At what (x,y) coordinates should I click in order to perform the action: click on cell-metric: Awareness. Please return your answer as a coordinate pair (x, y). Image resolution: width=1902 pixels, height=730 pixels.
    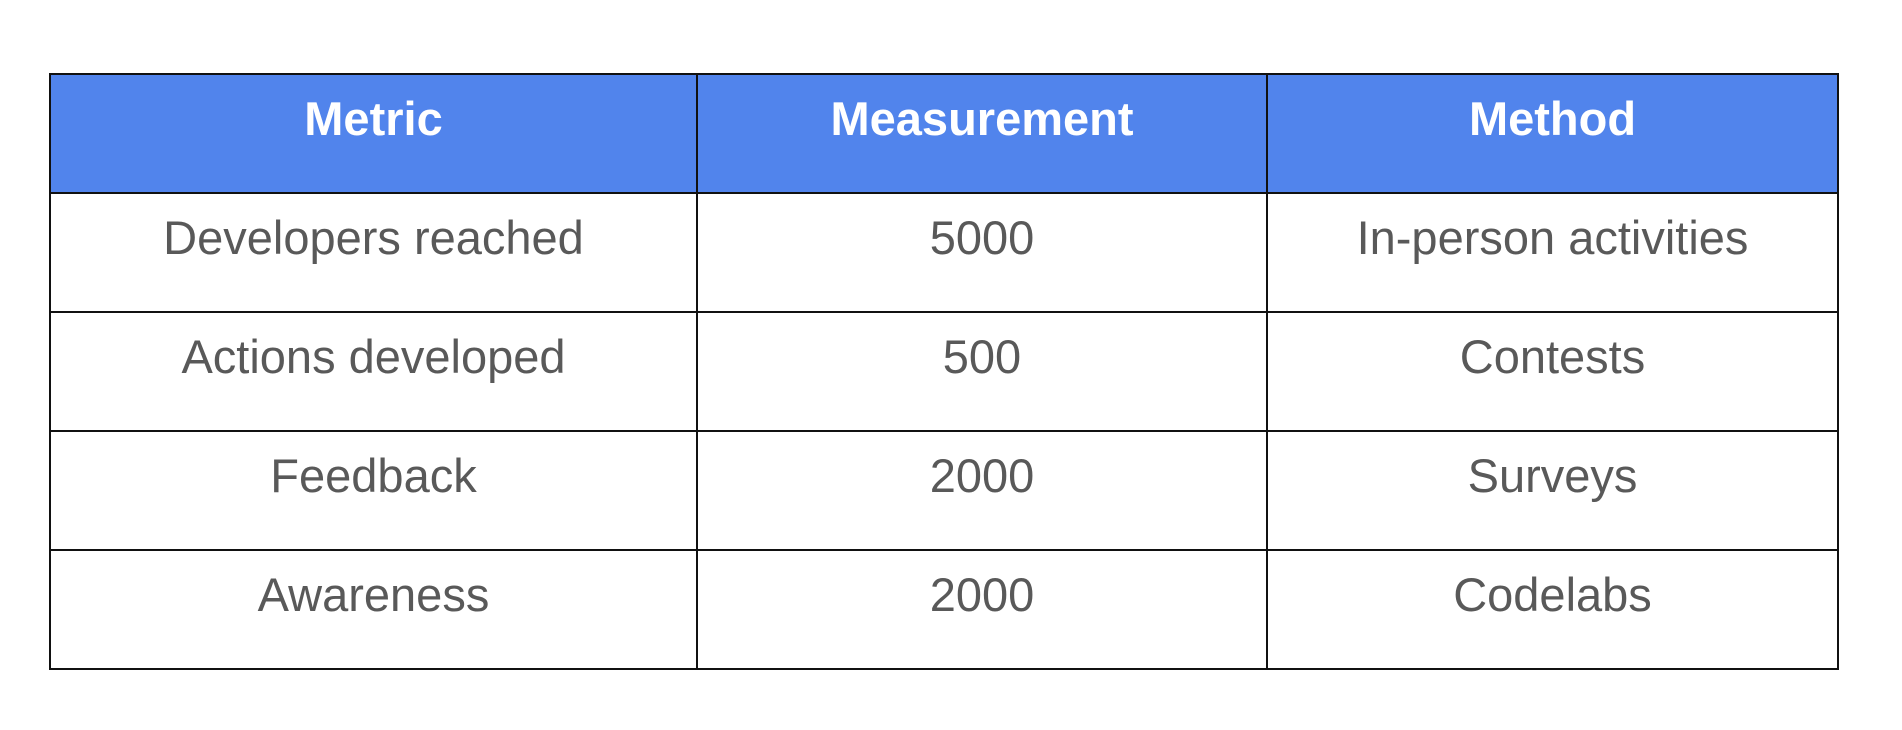
    Looking at the image, I should click on (373, 609).